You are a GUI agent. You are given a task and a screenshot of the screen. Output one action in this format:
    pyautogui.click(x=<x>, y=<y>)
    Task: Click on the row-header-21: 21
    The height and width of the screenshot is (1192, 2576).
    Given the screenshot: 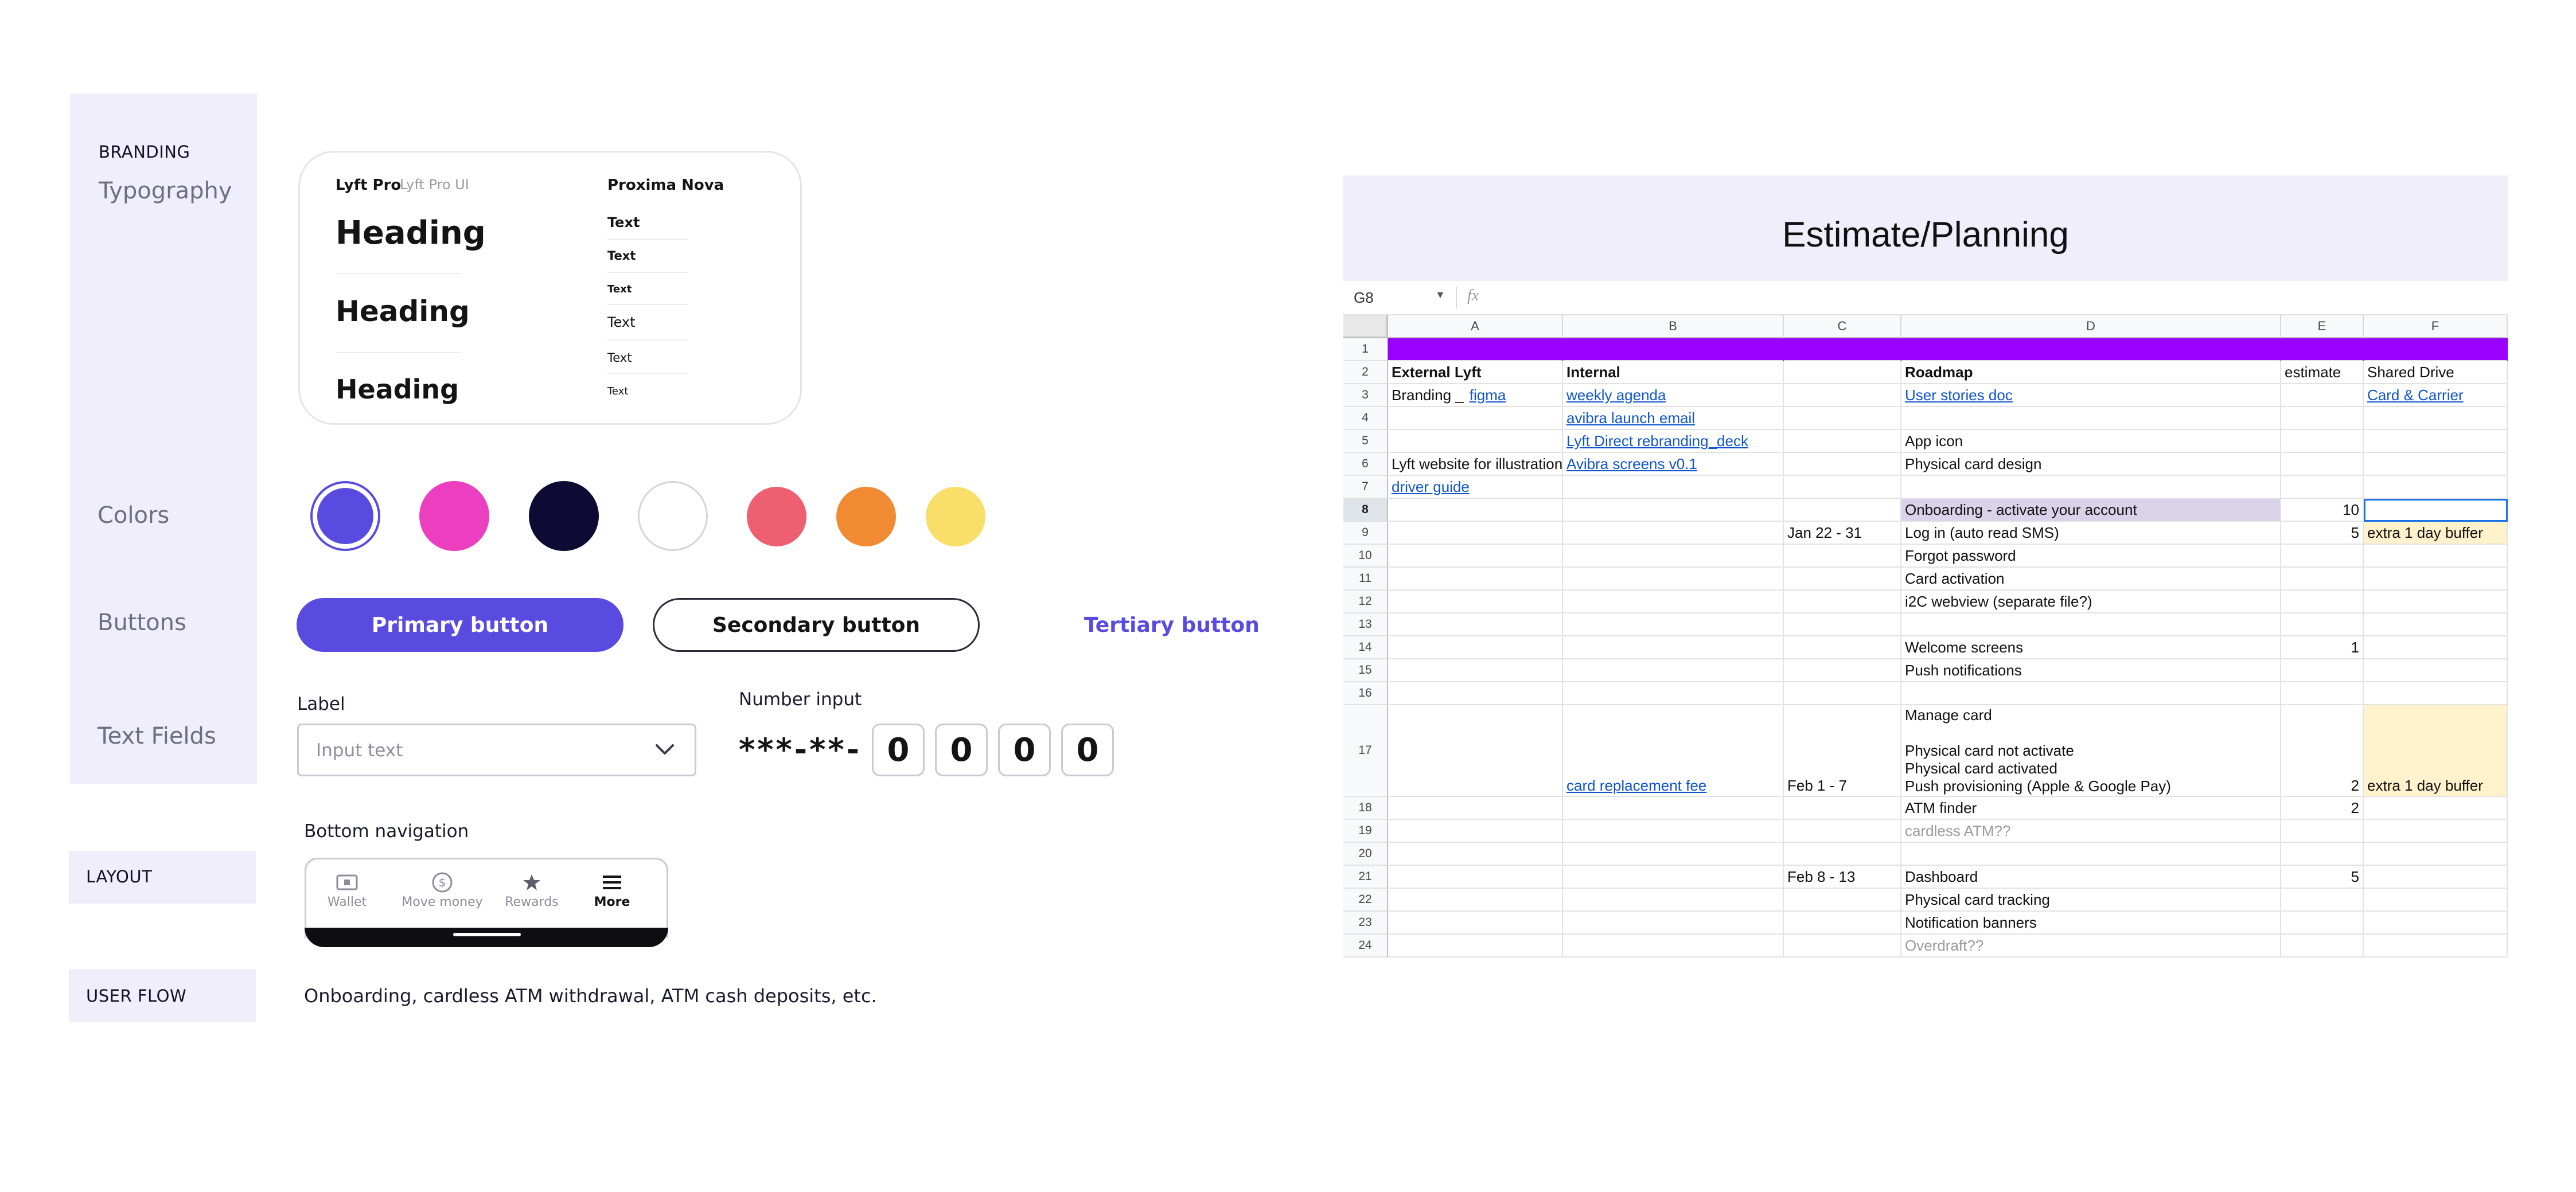 What is the action you would take?
    pyautogui.click(x=1365, y=878)
    